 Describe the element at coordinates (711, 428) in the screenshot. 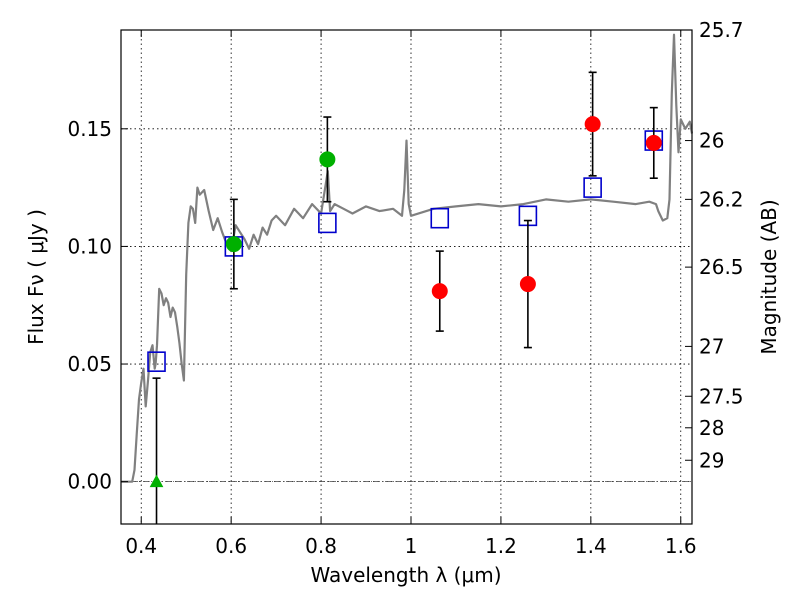

I see `mag-tick-label: 28` at that location.